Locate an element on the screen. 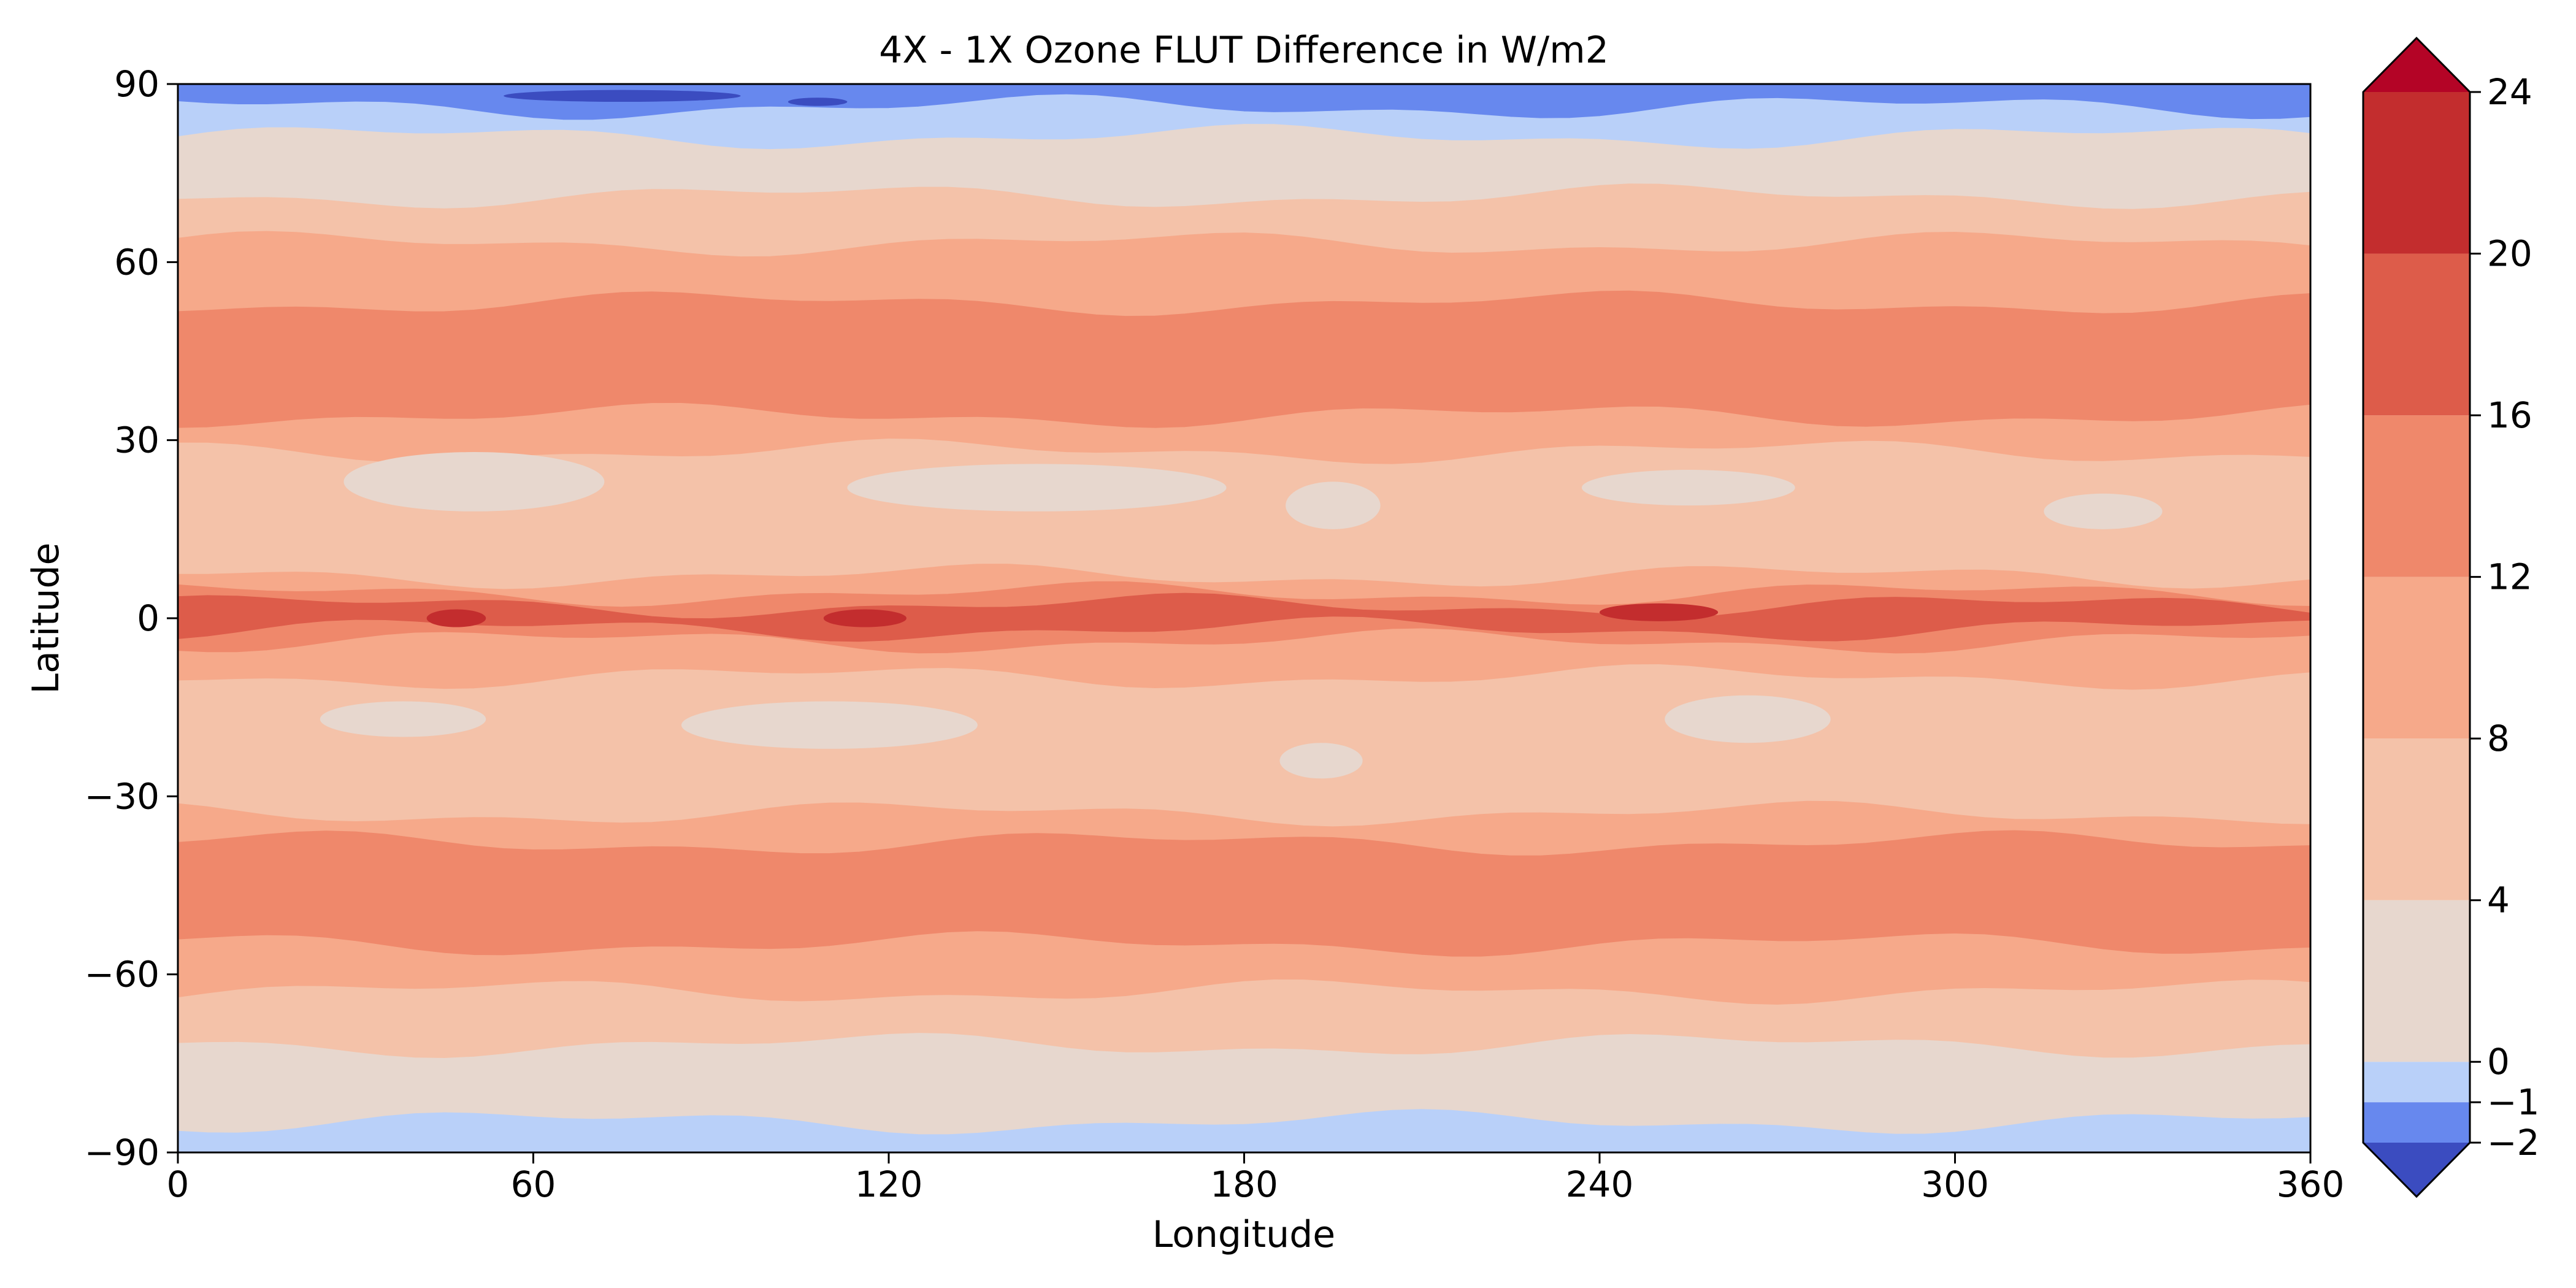 The width and height of the screenshot is (2576, 1288). colorbar-tick-label: 24 is located at coordinates (2509, 92).